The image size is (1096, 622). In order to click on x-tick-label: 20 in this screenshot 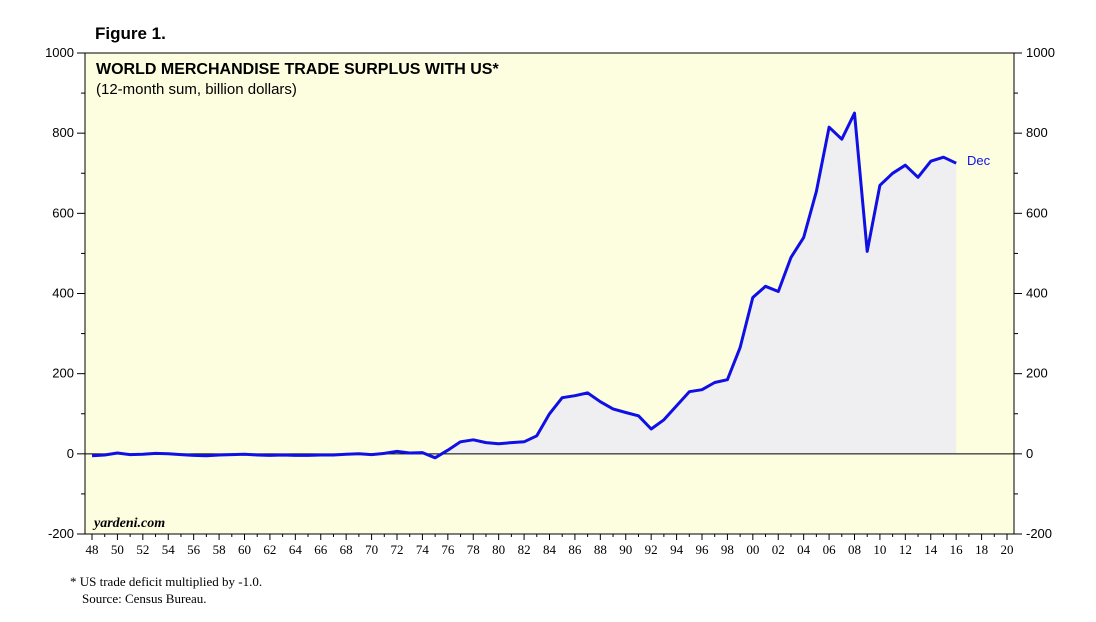, I will do `click(1007, 549)`.